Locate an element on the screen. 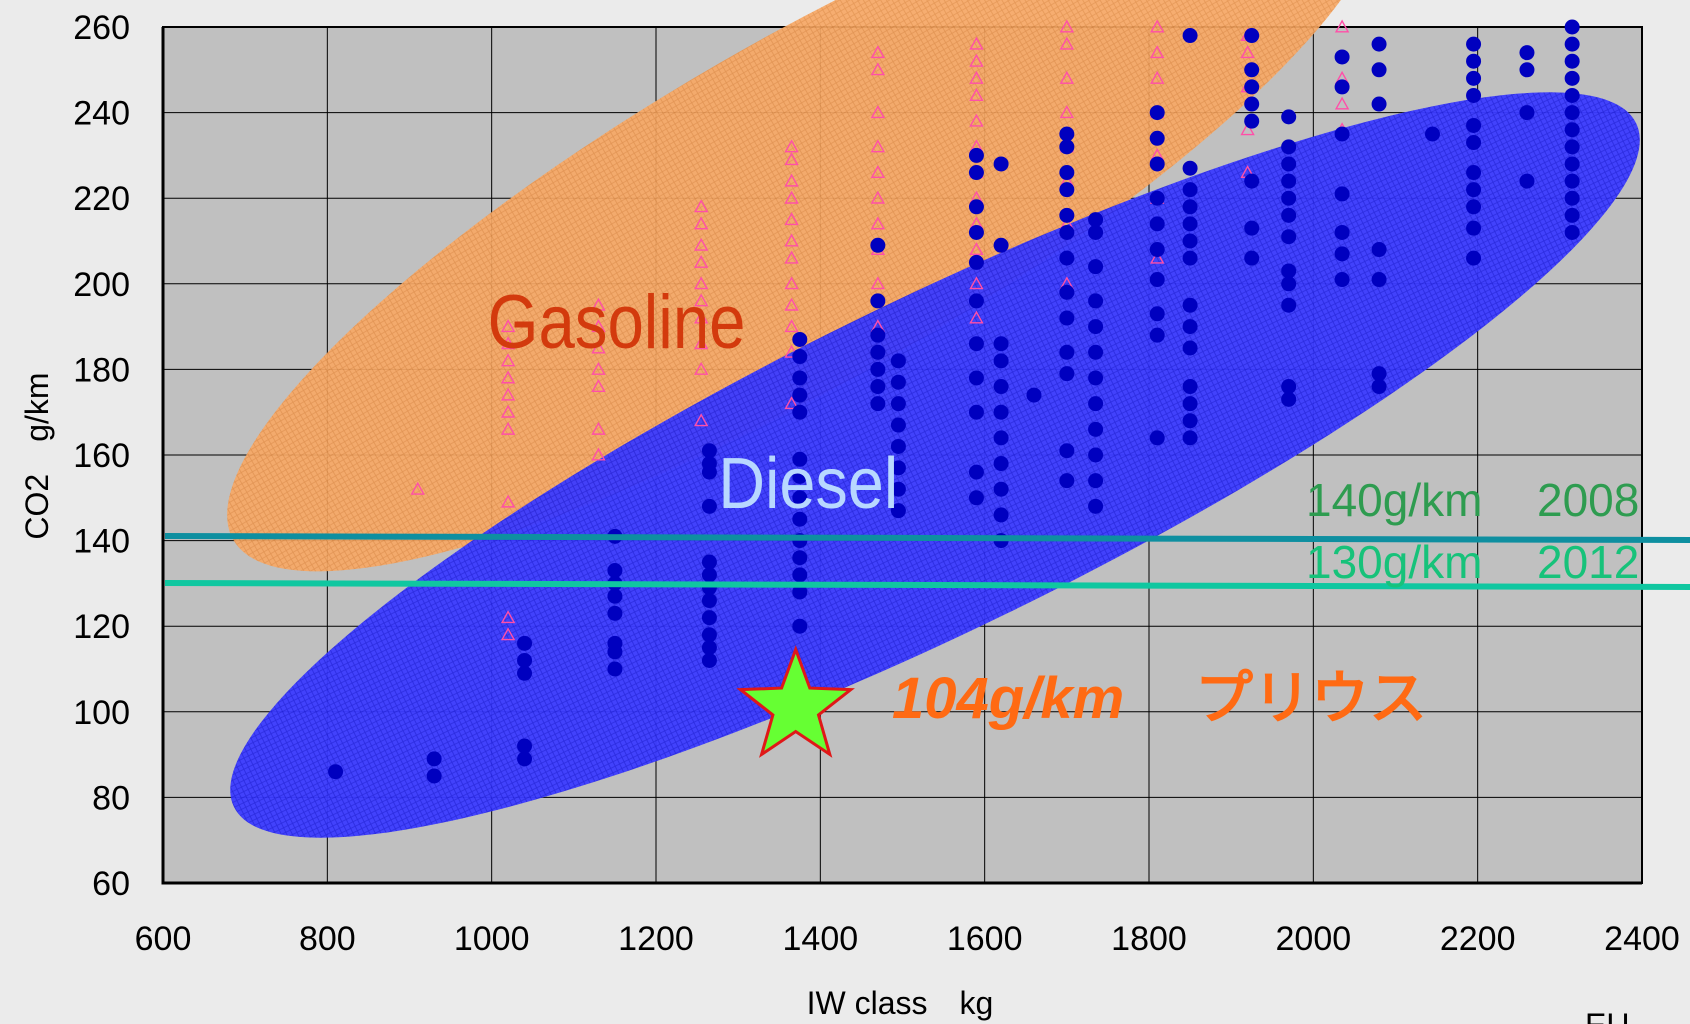  x-tick-label: 2200 is located at coordinates (1478, 939).